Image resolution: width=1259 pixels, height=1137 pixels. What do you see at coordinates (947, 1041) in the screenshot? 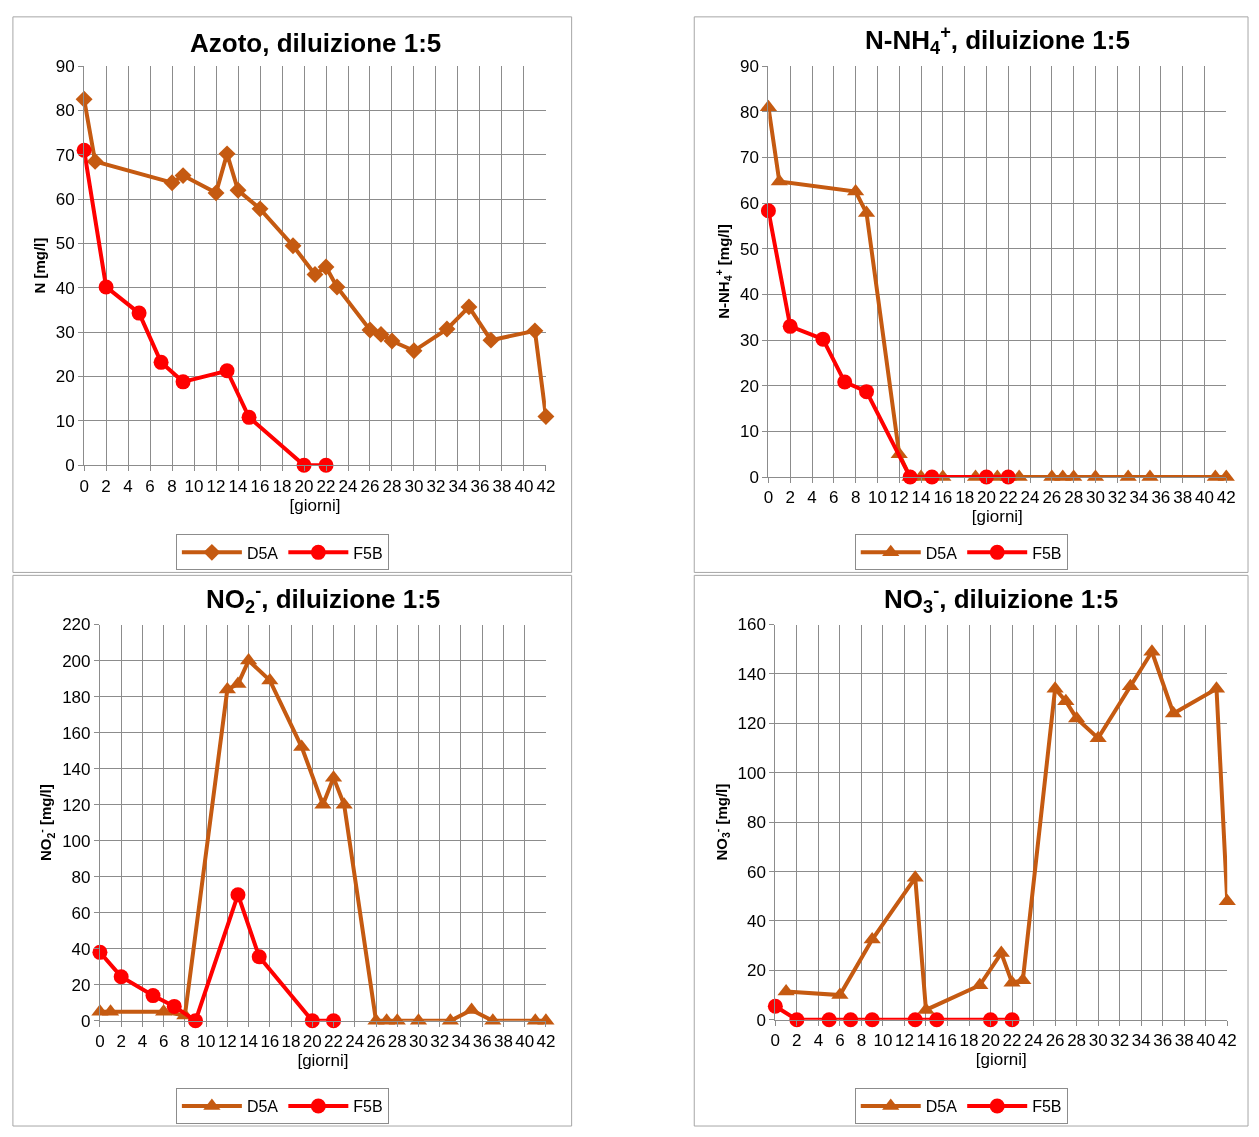
I see `x-tick-label: 16` at bounding box center [947, 1041].